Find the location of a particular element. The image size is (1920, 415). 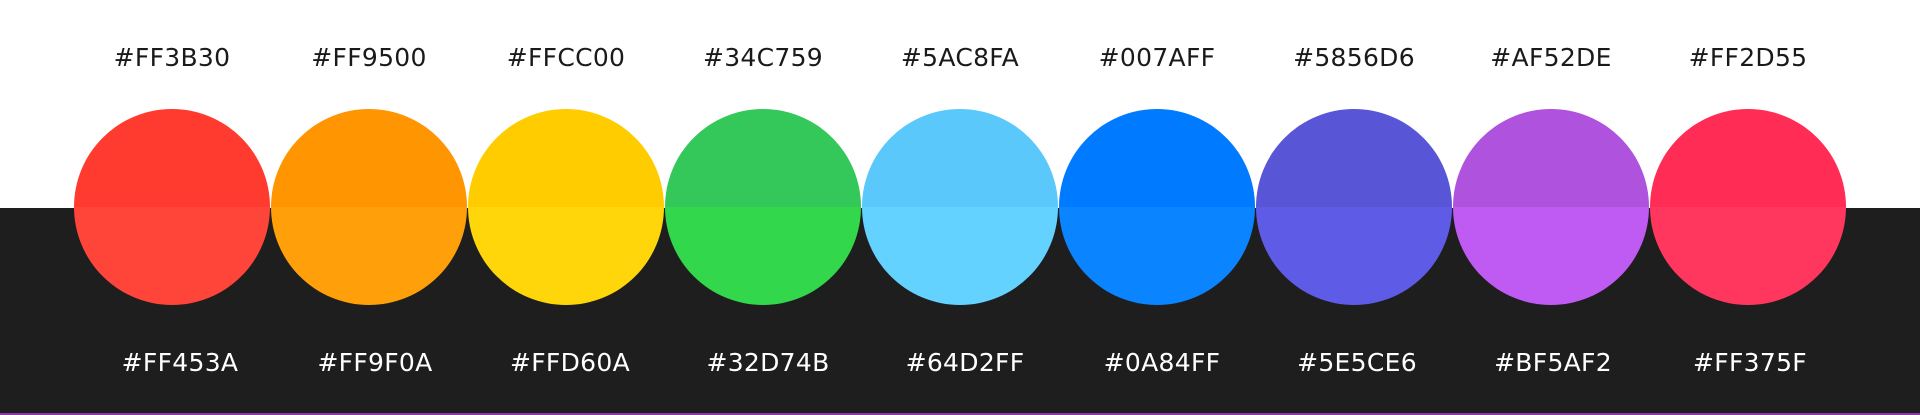

light-hex-label-red: #FF3B30 is located at coordinates (172, 57).